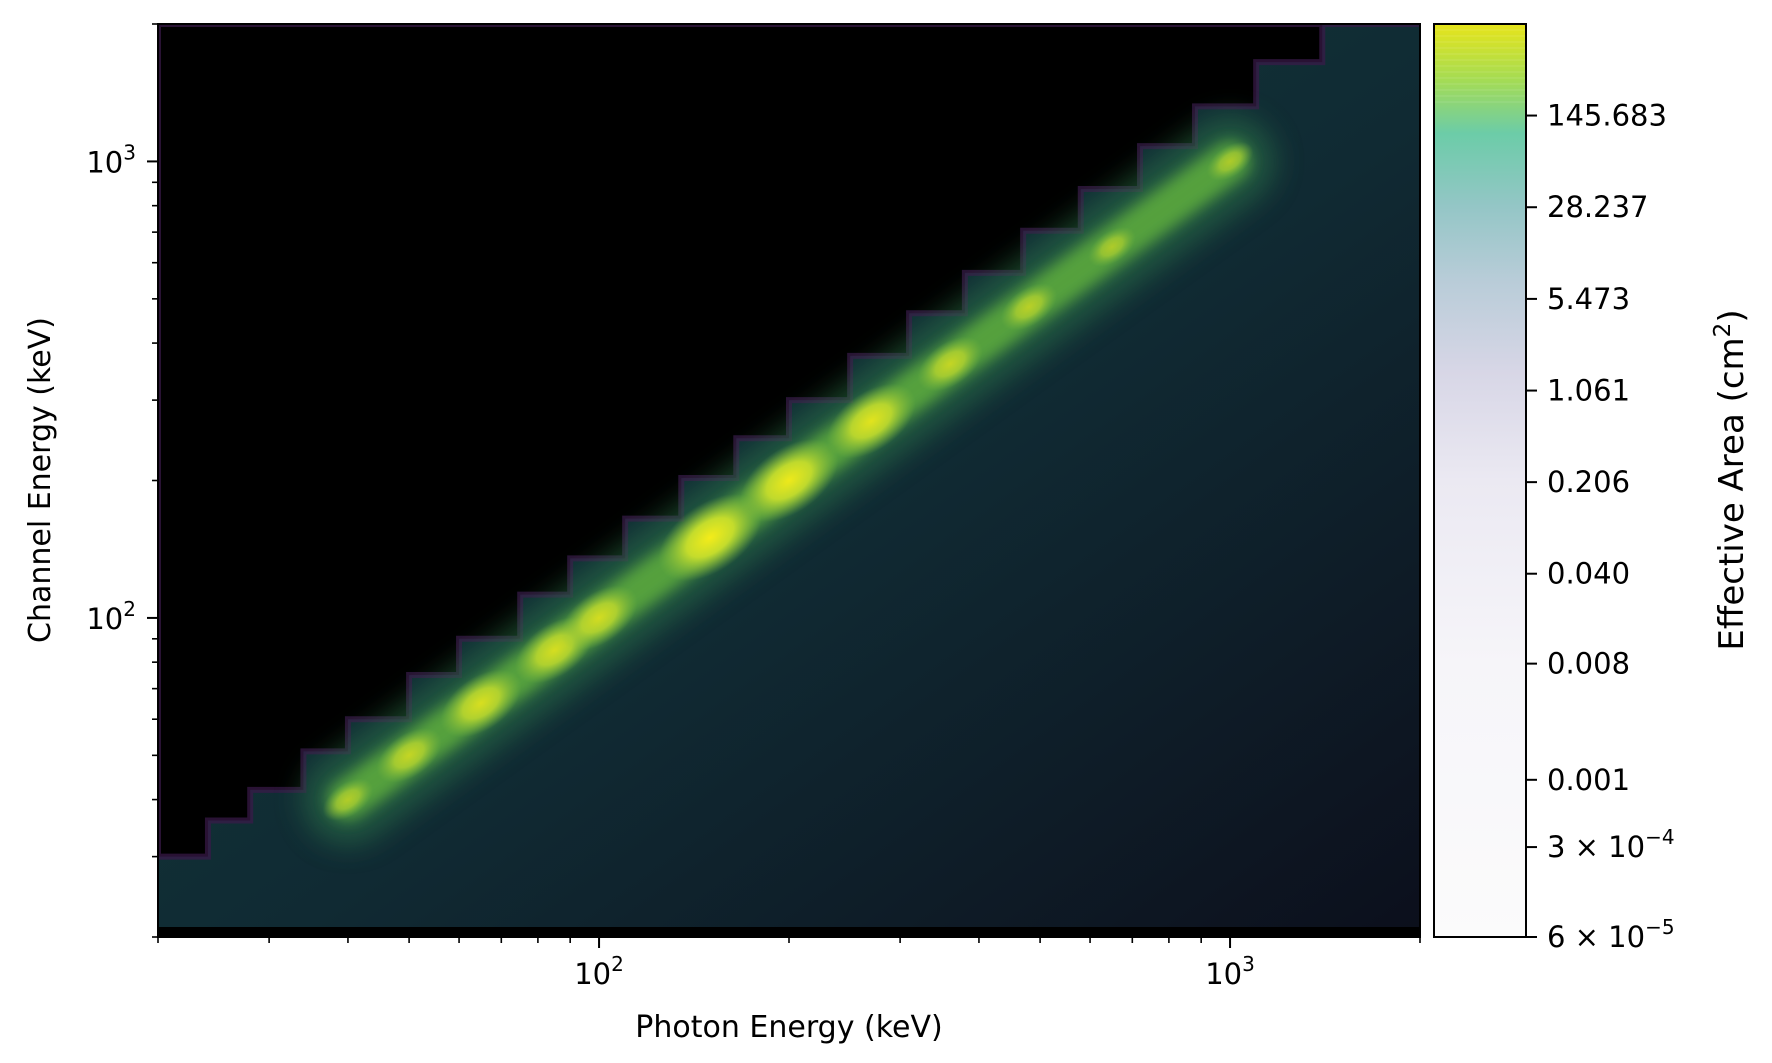 The height and width of the screenshot is (1063, 1772). Describe the element at coordinates (111, 616) in the screenshot. I see `y-tick-label: 10²` at that location.